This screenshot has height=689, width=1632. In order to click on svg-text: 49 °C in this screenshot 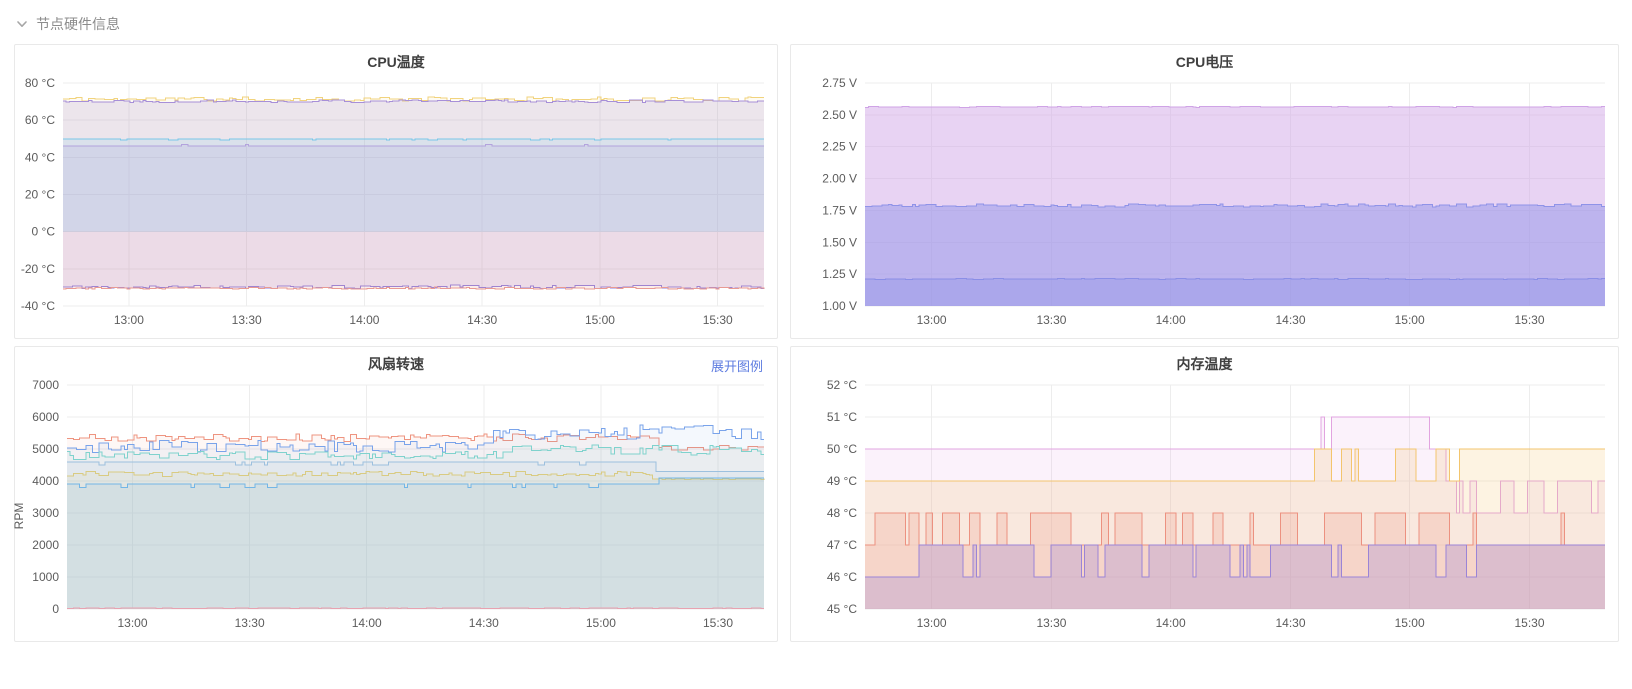, I will do `click(842, 481)`.